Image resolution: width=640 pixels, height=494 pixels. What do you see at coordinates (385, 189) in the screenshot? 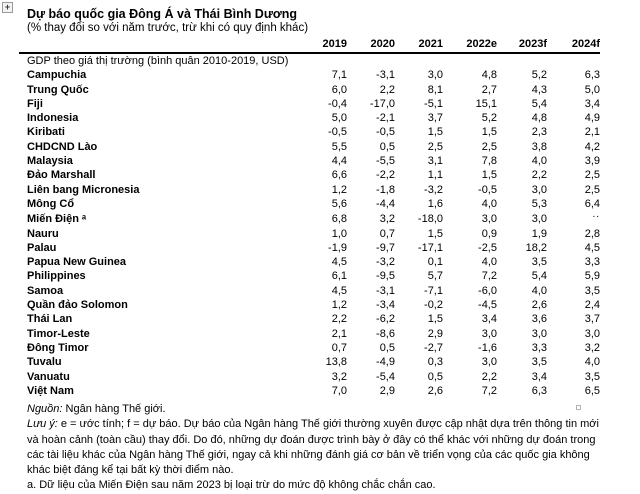
I see `value-cell: -1,8` at bounding box center [385, 189].